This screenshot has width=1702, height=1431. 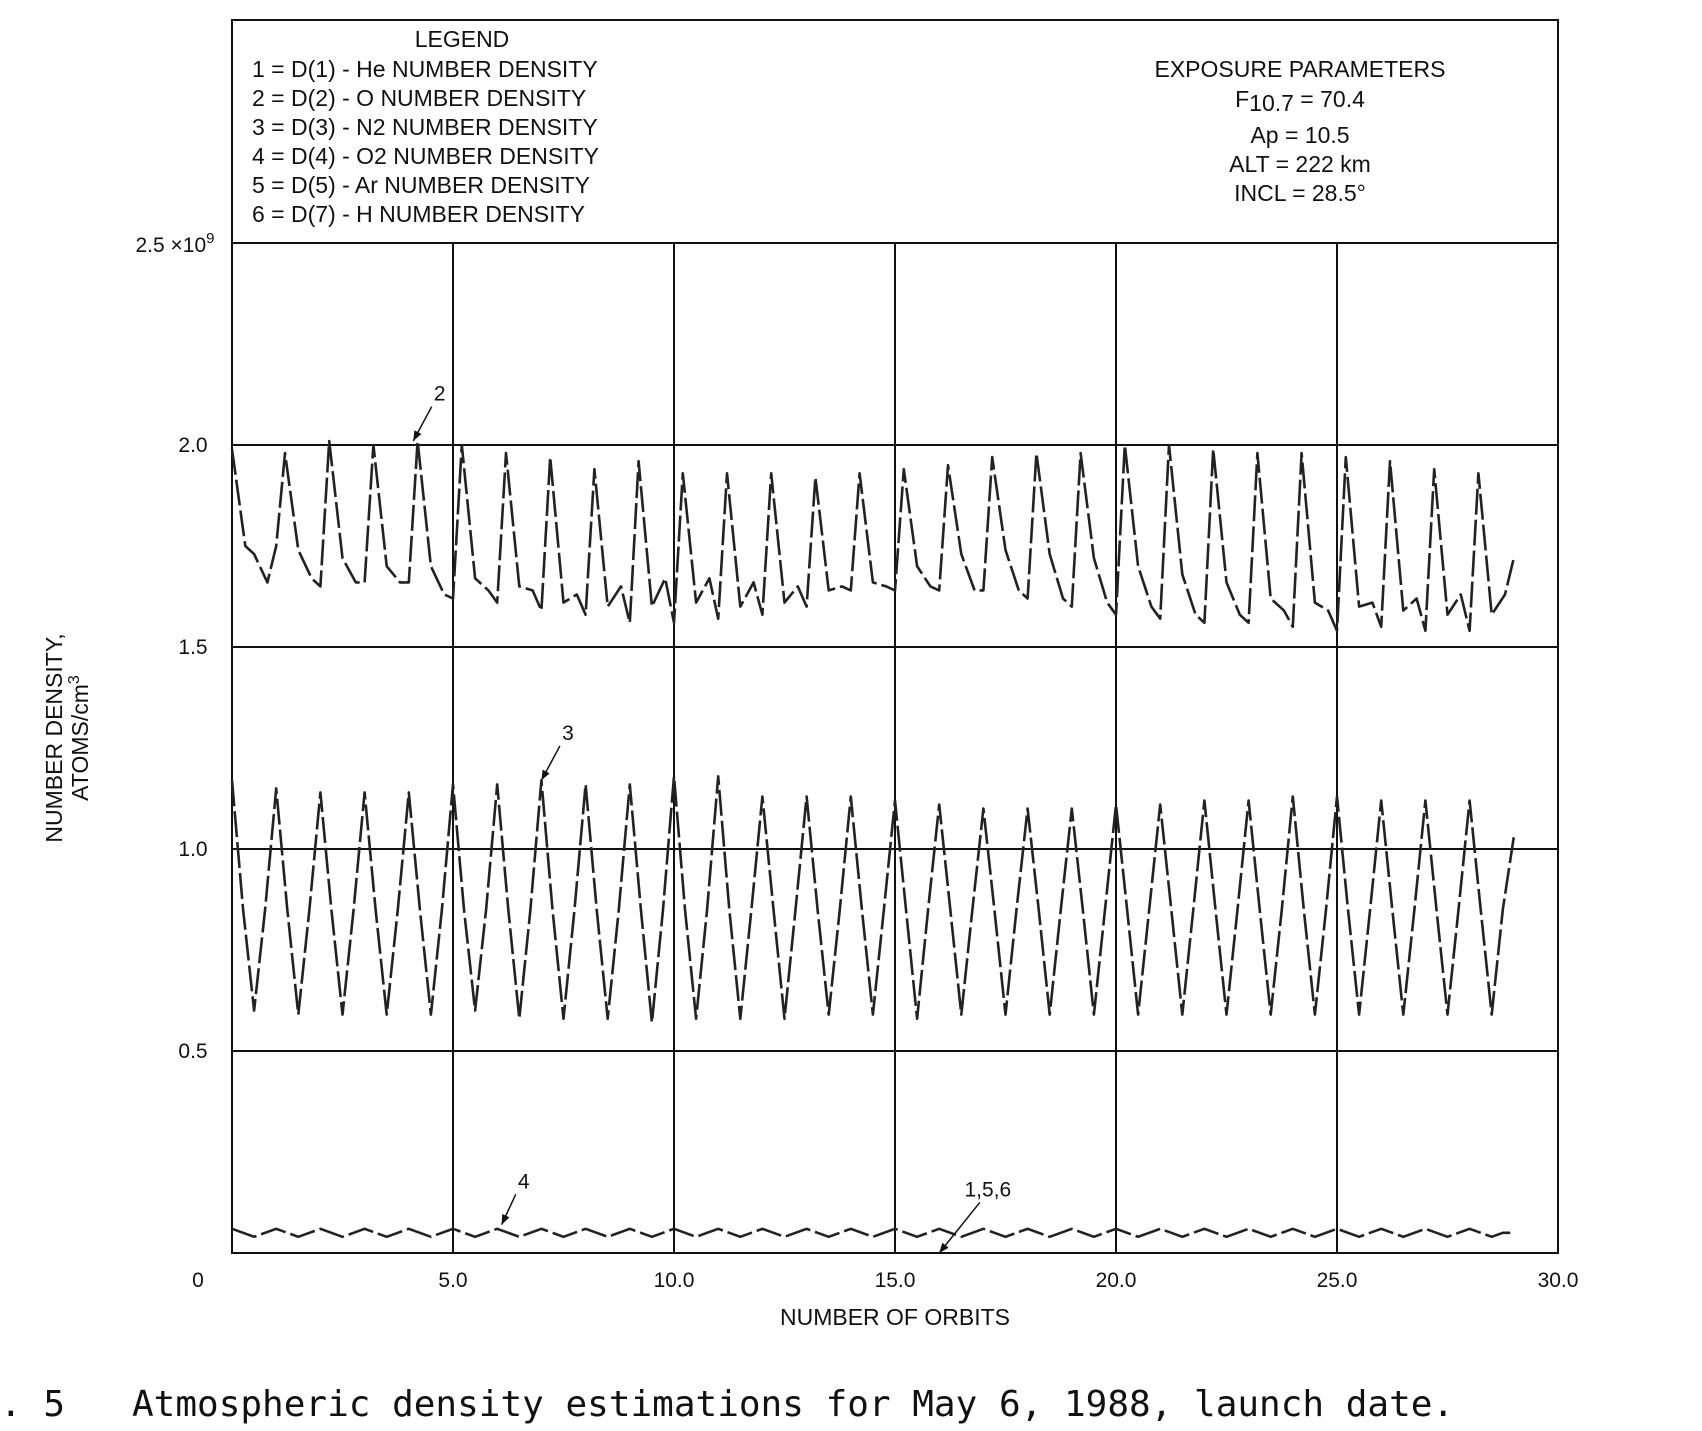 What do you see at coordinates (425, 127) in the screenshot?
I see `legend-item-n2: 3 = D(3) - N2 NUMBER DENSITY` at bounding box center [425, 127].